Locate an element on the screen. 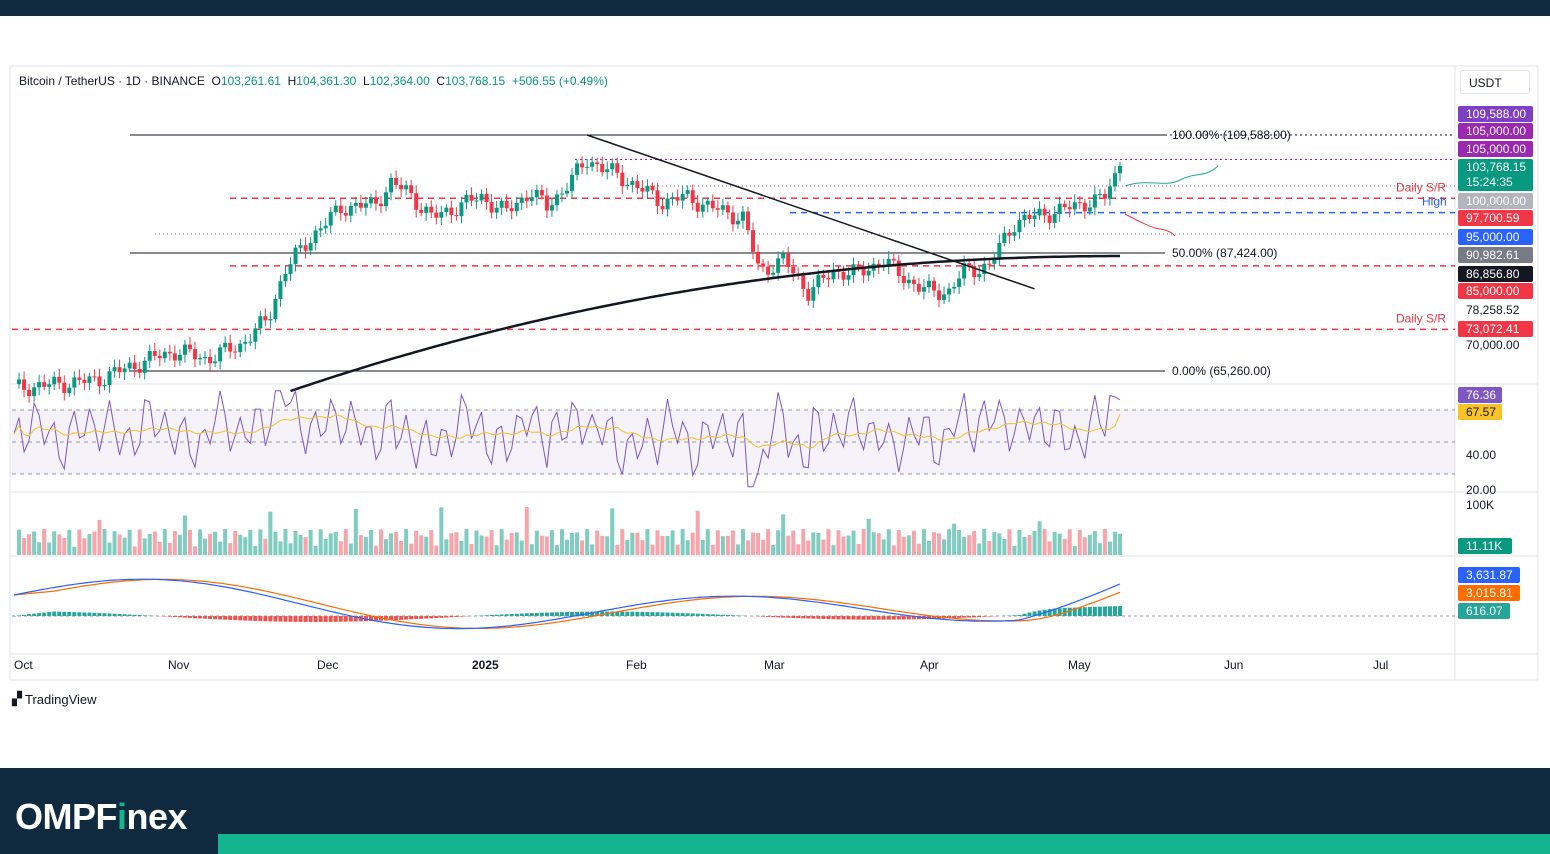  price-badge-text: 105,000.00 is located at coordinates (1496, 149).